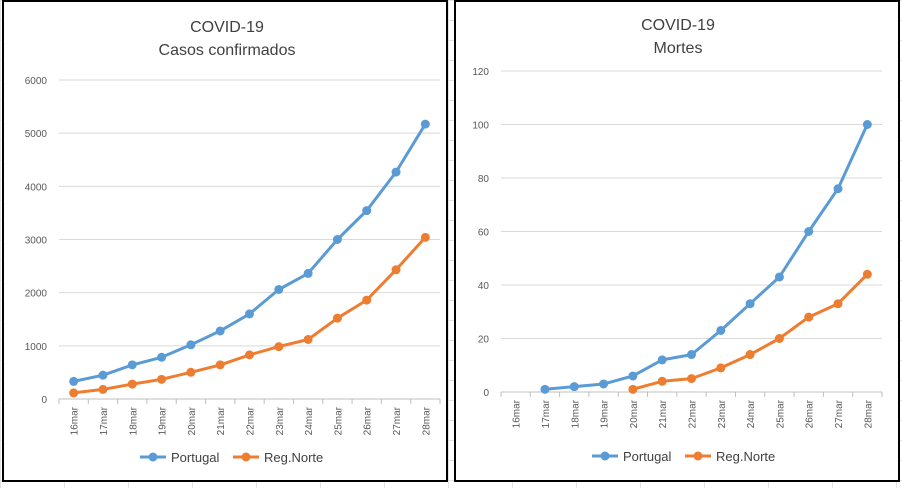 This screenshot has width=902, height=488. Describe the element at coordinates (426, 420) in the screenshot. I see `cases-x-tick-label: 28mar` at that location.